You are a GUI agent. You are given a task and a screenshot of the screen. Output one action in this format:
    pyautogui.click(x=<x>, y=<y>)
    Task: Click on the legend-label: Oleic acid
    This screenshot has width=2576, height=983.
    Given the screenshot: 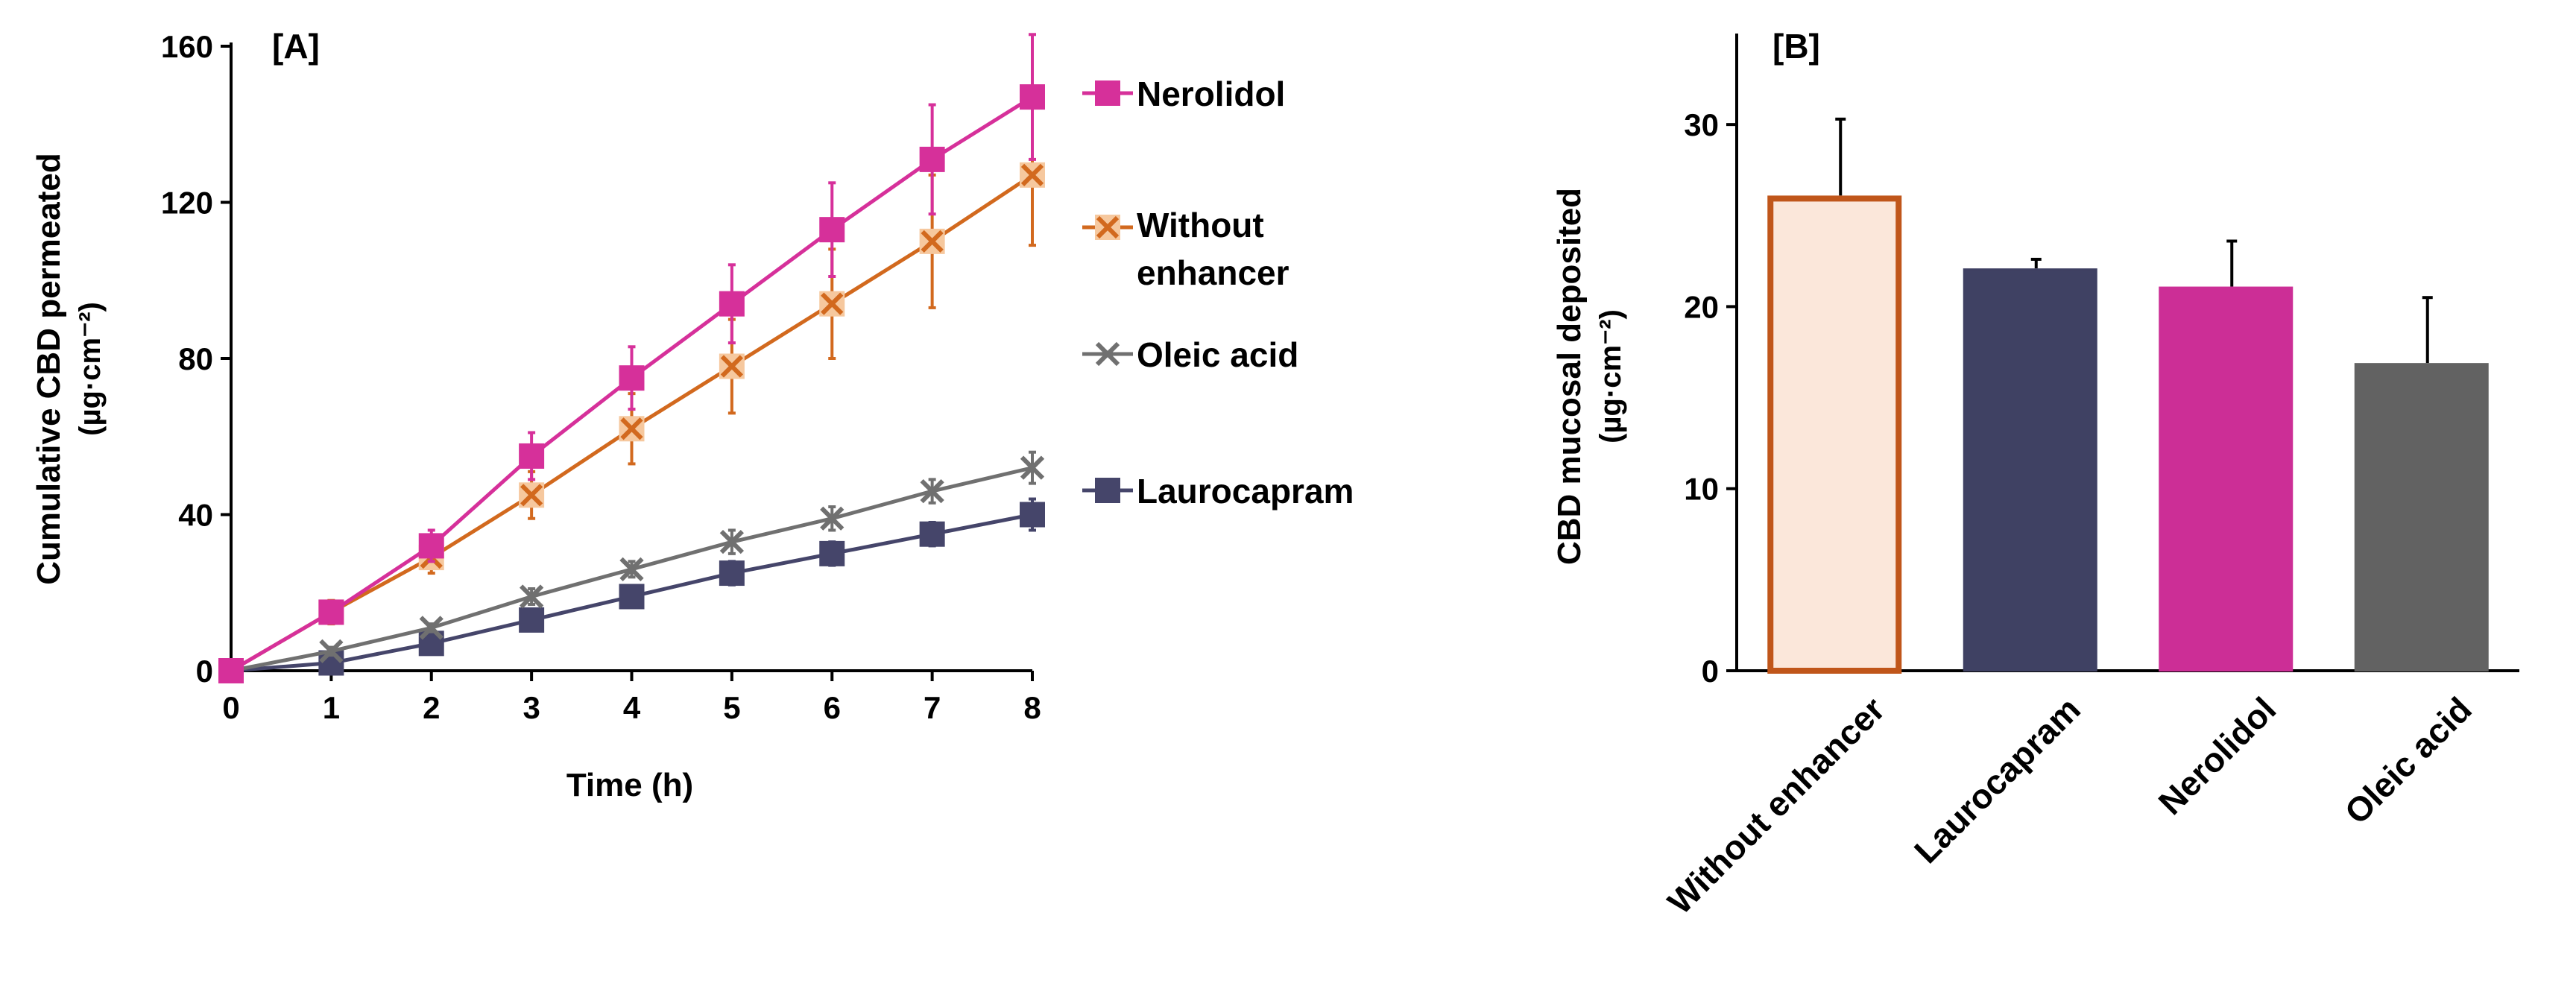 What is the action you would take?
    pyautogui.click(x=1218, y=354)
    